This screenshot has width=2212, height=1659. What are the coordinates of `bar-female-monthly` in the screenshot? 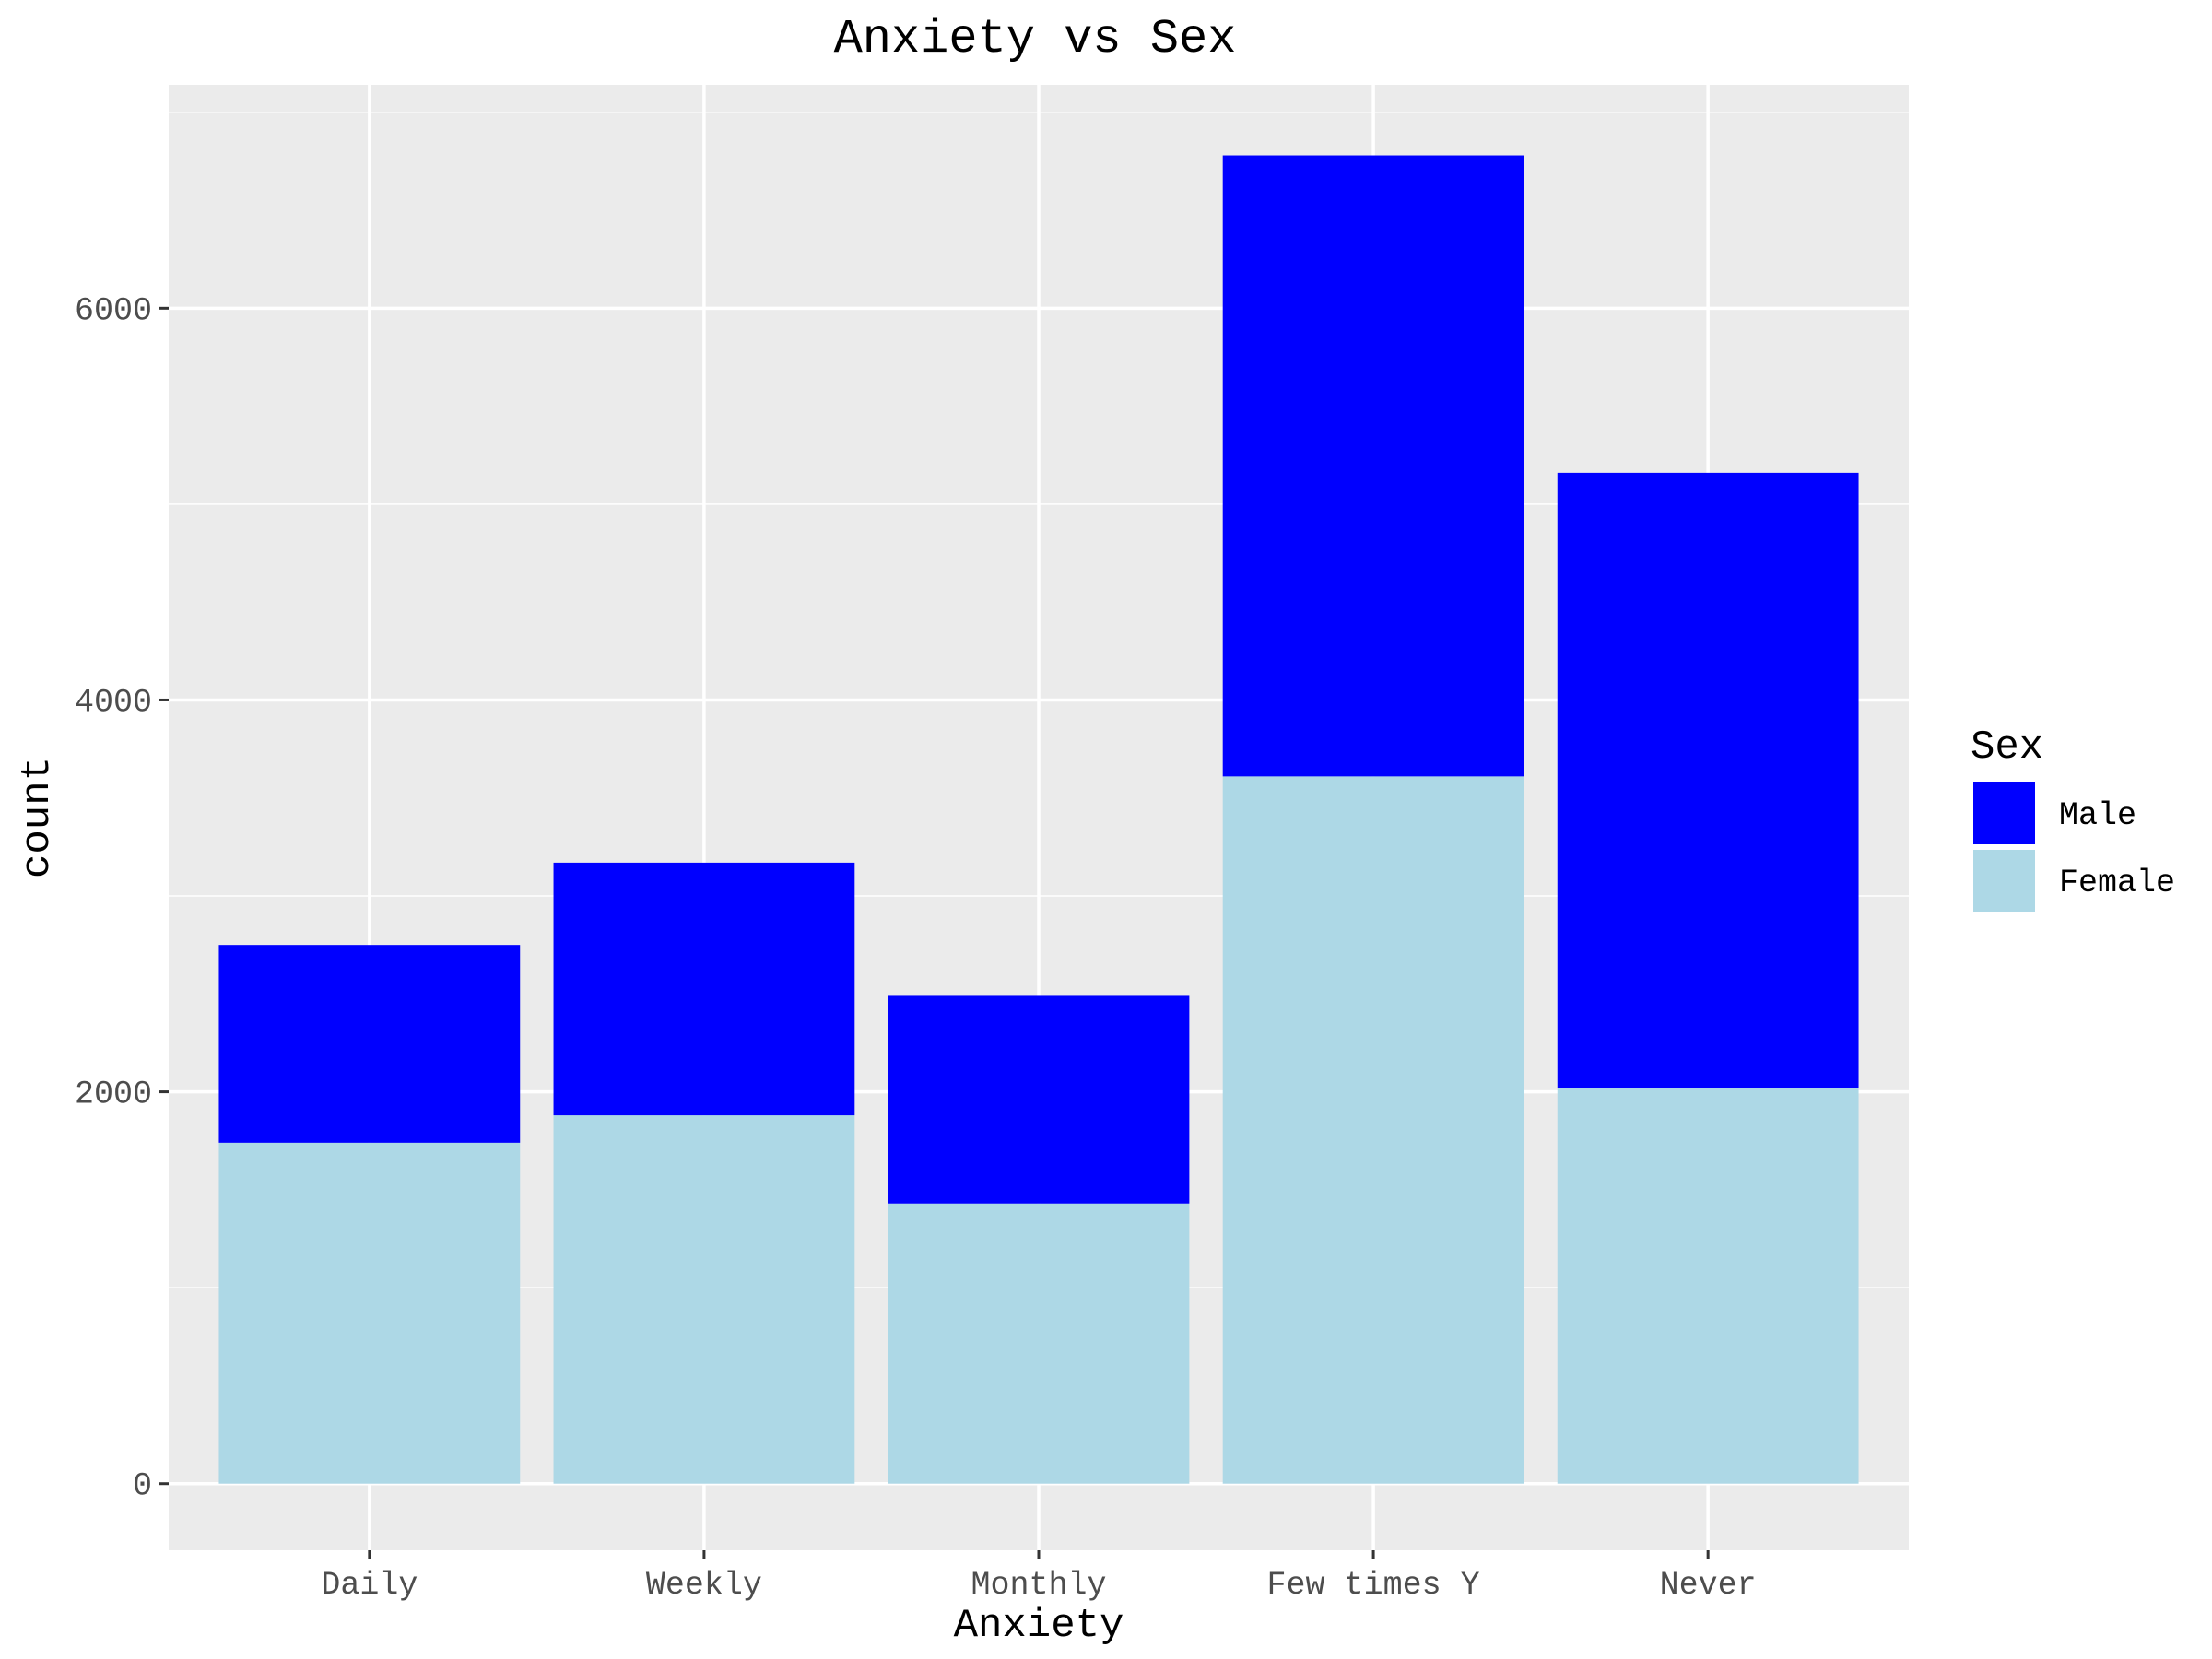 It's located at (1039, 1343).